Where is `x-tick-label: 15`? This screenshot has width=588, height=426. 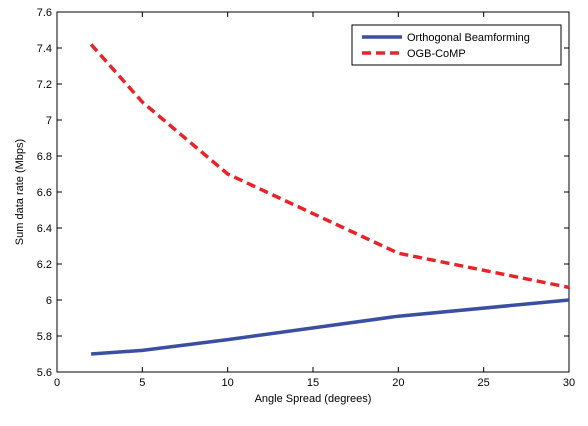 x-tick-label: 15 is located at coordinates (313, 383).